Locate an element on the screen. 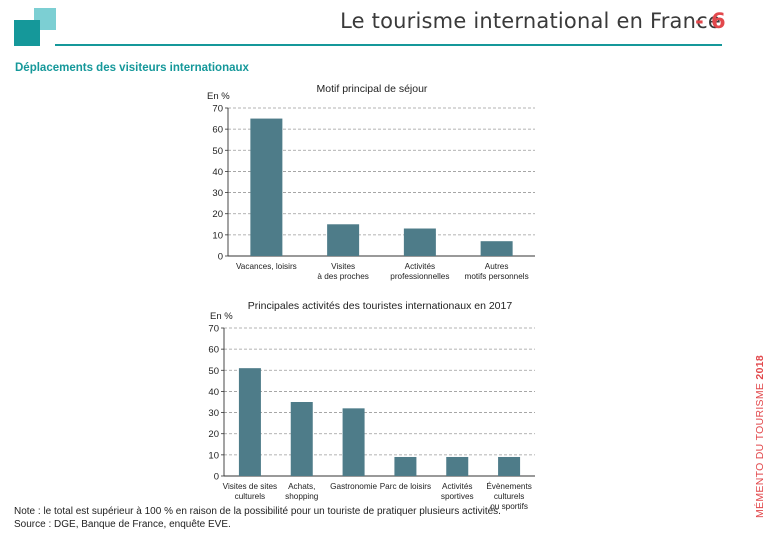  x-category-label-line: Gastronomie is located at coordinates (353, 486).